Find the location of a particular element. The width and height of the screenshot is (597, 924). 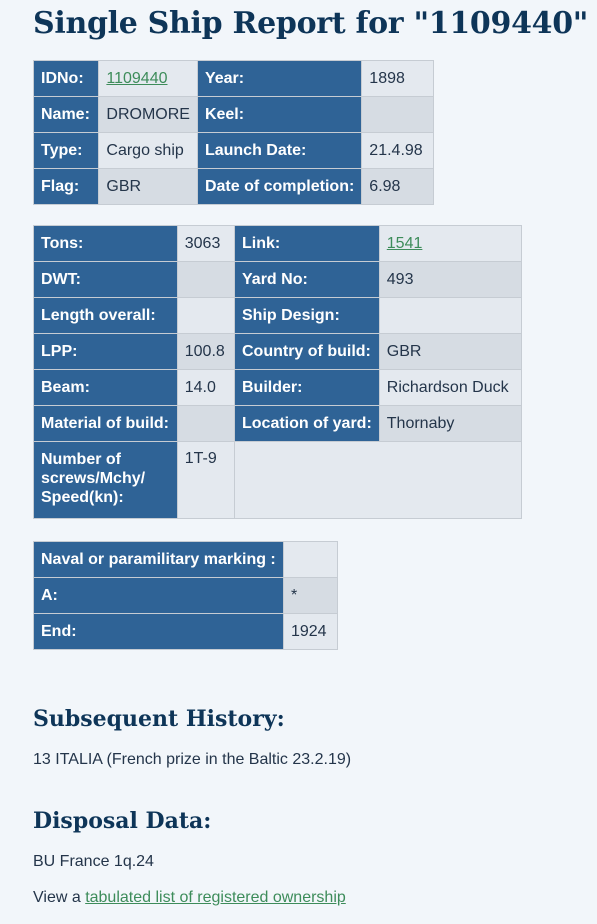

table-row: A: * is located at coordinates (186, 595).